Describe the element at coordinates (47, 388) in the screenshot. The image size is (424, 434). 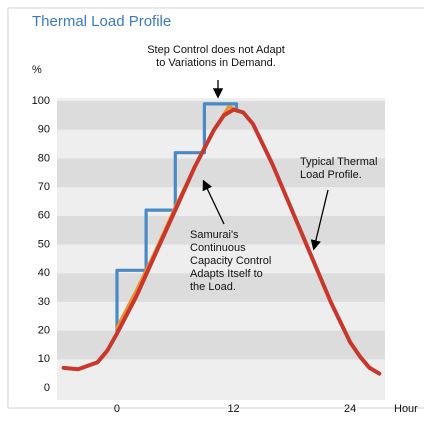
I see `y-tick-label: 0` at that location.